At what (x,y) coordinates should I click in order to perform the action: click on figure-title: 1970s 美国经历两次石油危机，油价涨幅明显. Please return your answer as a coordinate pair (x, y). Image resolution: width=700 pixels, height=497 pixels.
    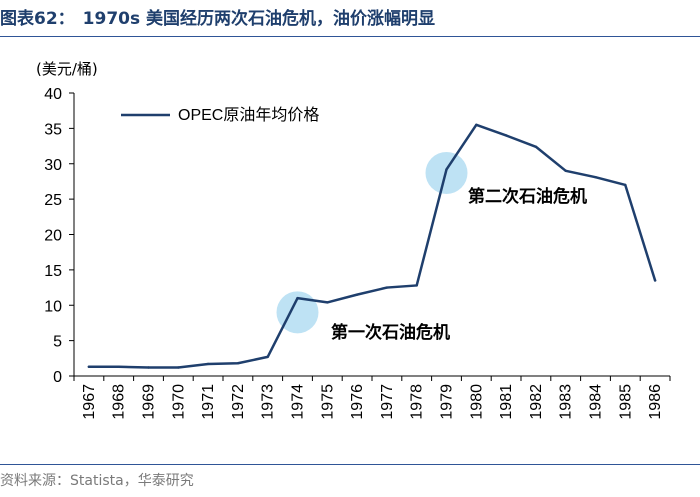
    Looking at the image, I should click on (259, 19).